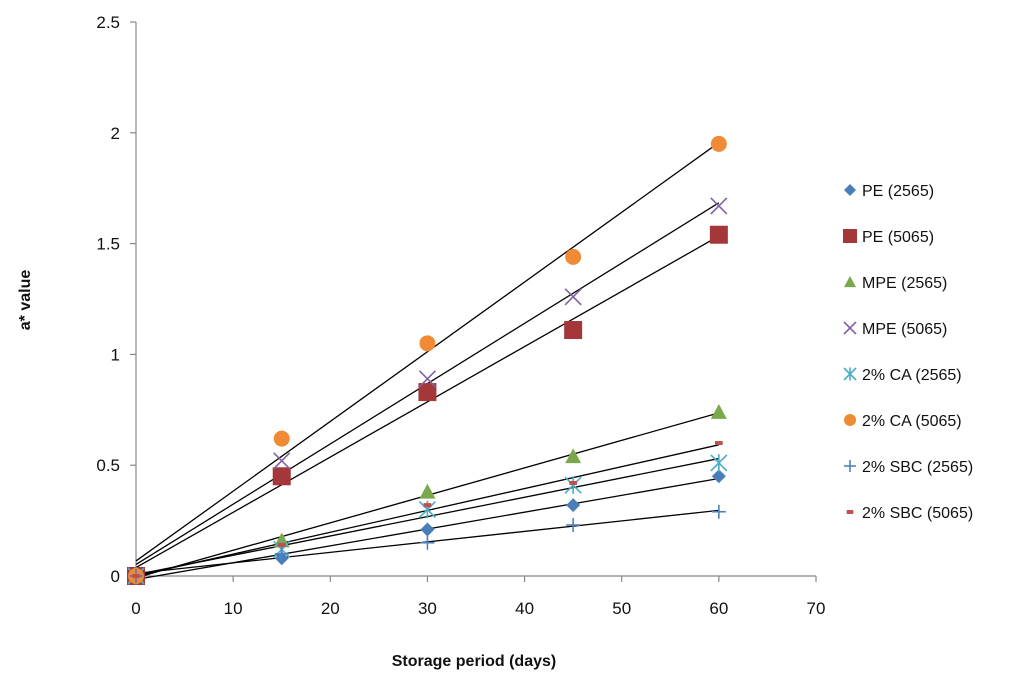 This screenshot has width=1013, height=674. Describe the element at coordinates (718, 608) in the screenshot. I see `x-tick-label: 60` at that location.